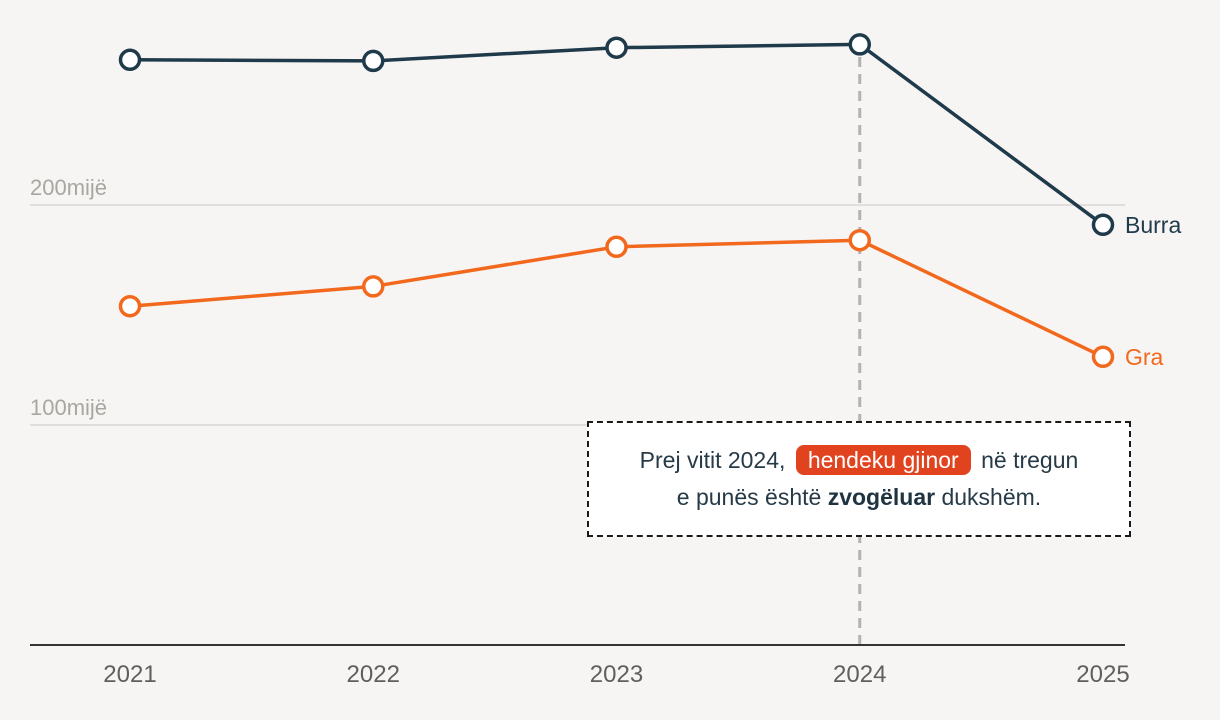  I want to click on y-tick-label: 200mijë, so click(68, 187).